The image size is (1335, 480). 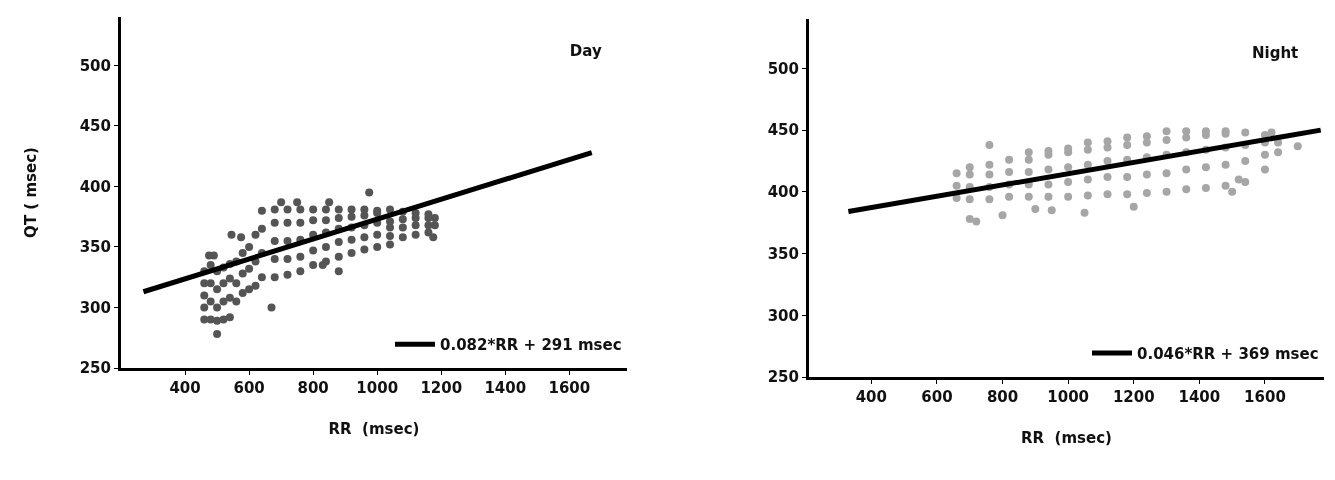 I want to click on y-axis-title: QT ( msec), so click(x=30, y=192).